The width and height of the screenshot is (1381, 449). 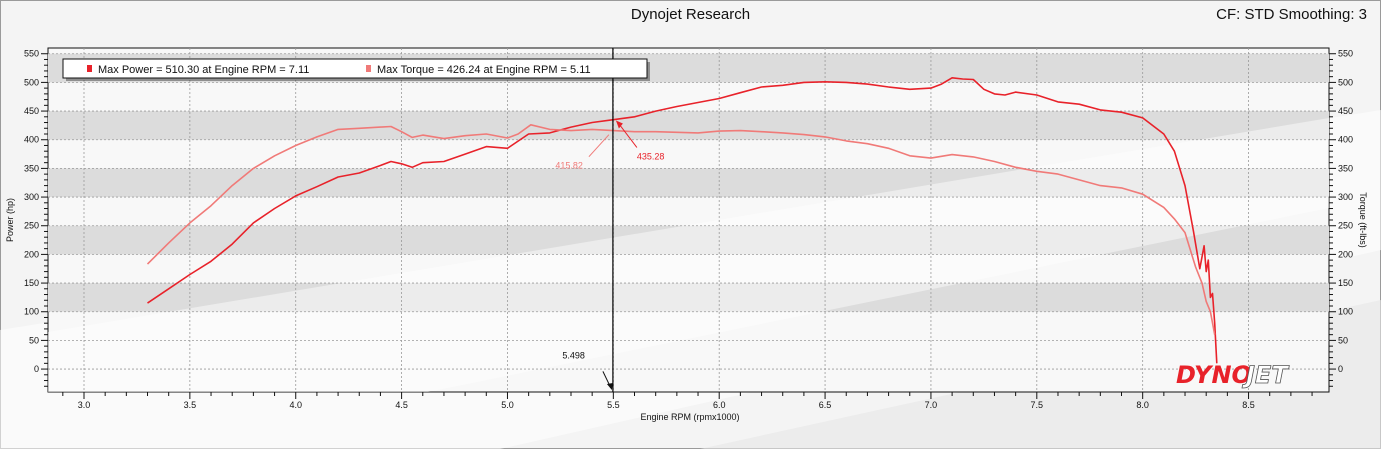 I want to click on y-left-tick-label: 200, so click(x=31, y=254).